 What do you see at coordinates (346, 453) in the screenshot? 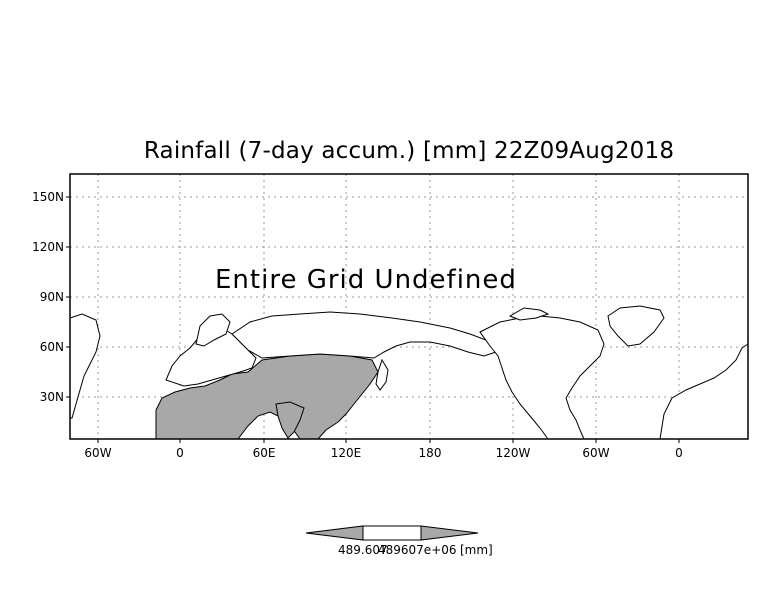
I see `x-tick-label: 120E` at bounding box center [346, 453].